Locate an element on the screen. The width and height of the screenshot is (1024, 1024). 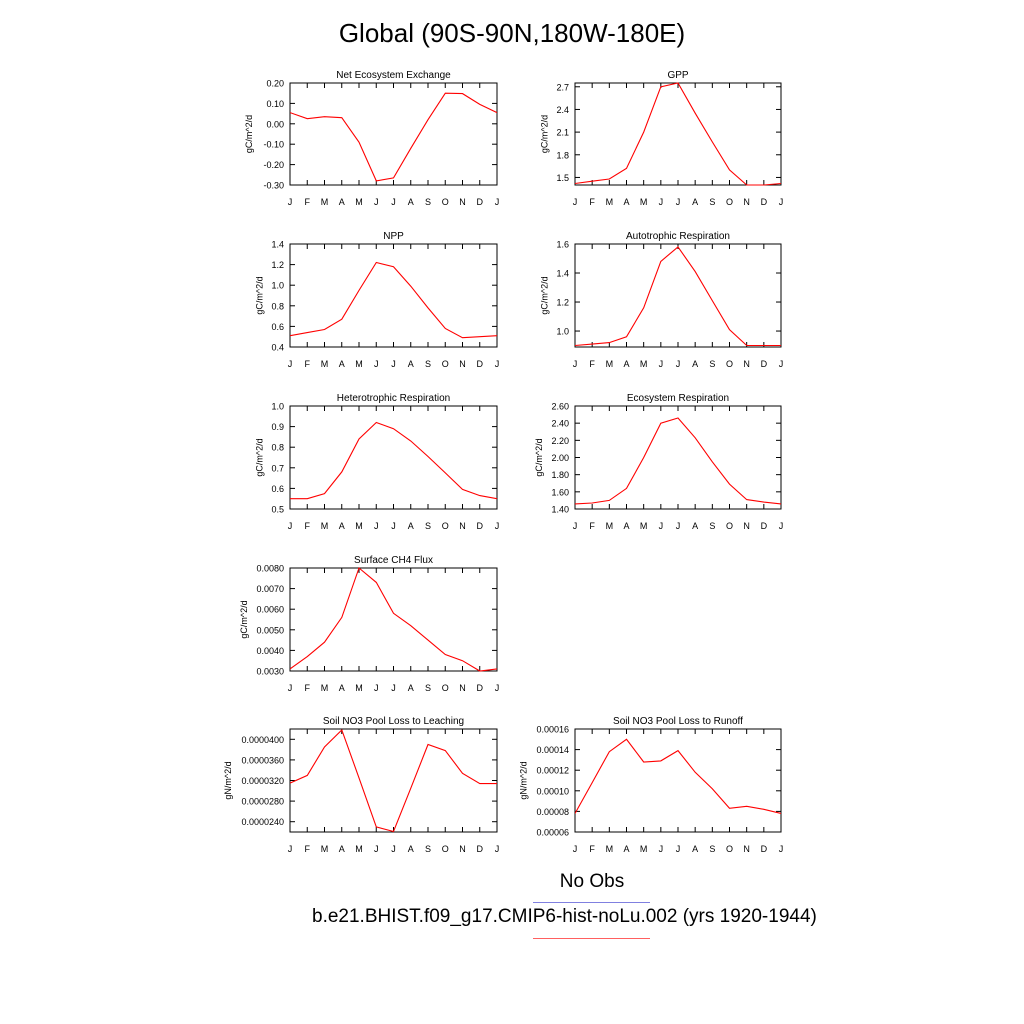
y-tick-label: -0.10 is located at coordinates (273, 145).